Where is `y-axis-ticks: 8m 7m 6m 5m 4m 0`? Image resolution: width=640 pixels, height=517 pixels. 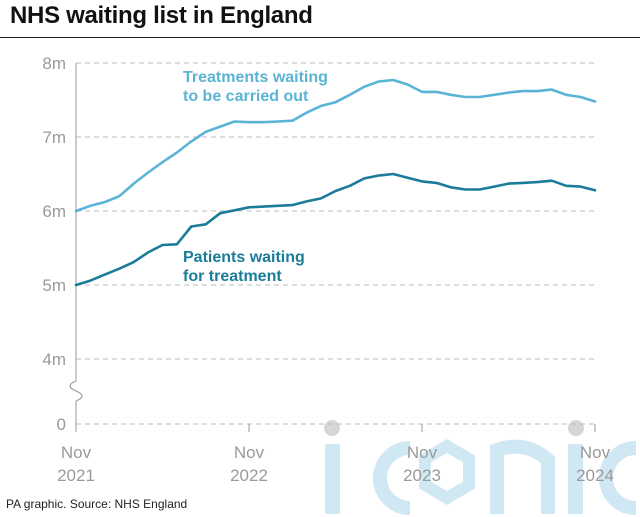 y-axis-ticks: 8m 7m 6m 5m 4m 0 is located at coordinates (54, 244).